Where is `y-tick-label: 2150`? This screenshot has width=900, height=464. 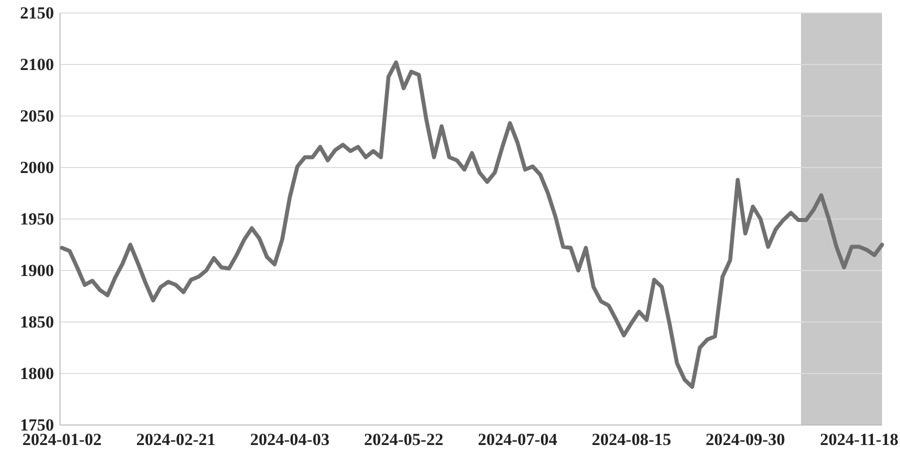
y-tick-label: 2150 is located at coordinates (37, 12).